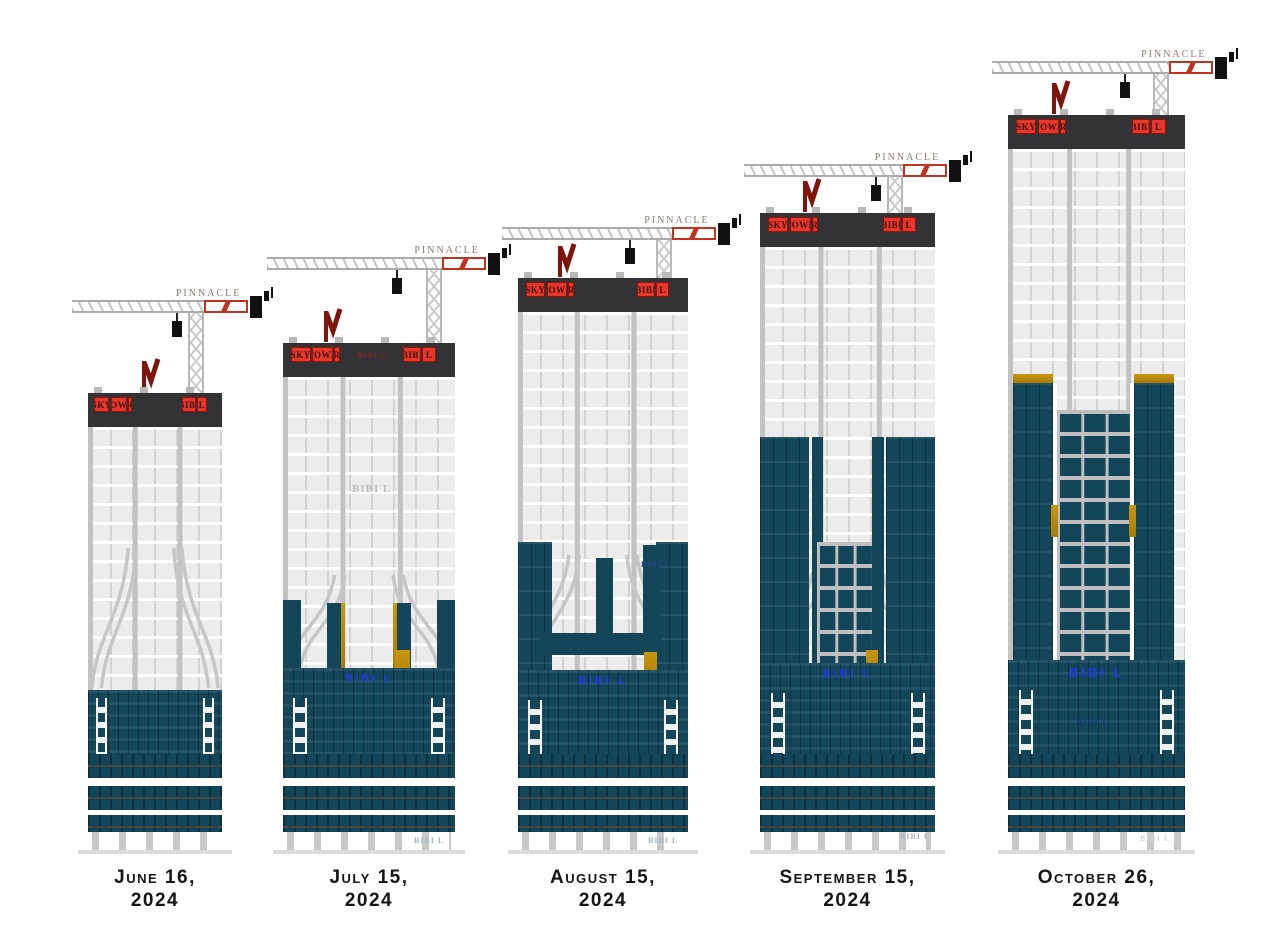  Describe the element at coordinates (369, 522) in the screenshot. I see `structure-grid` at that location.